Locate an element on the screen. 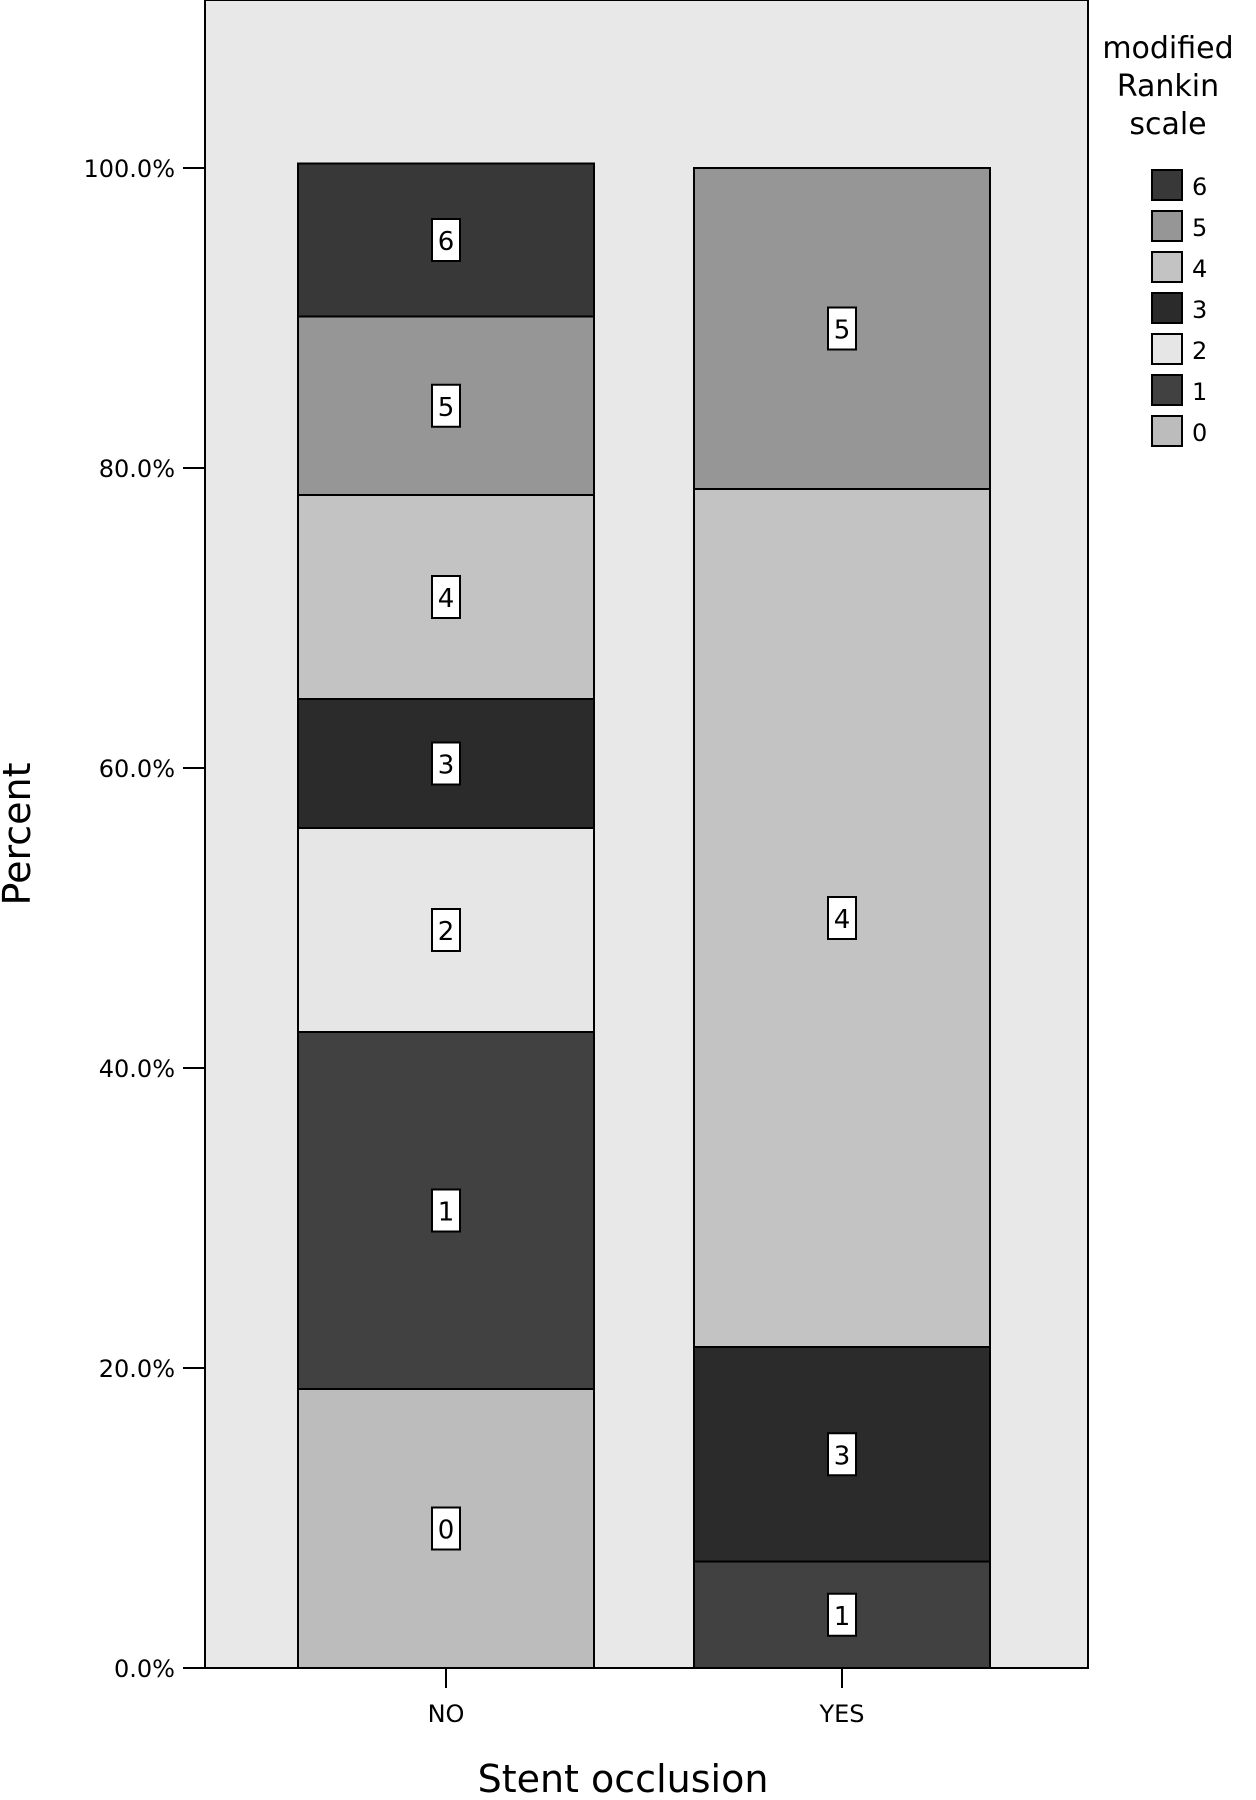 This screenshot has width=1256, height=1800. segment-label: 0 is located at coordinates (446, 1531).